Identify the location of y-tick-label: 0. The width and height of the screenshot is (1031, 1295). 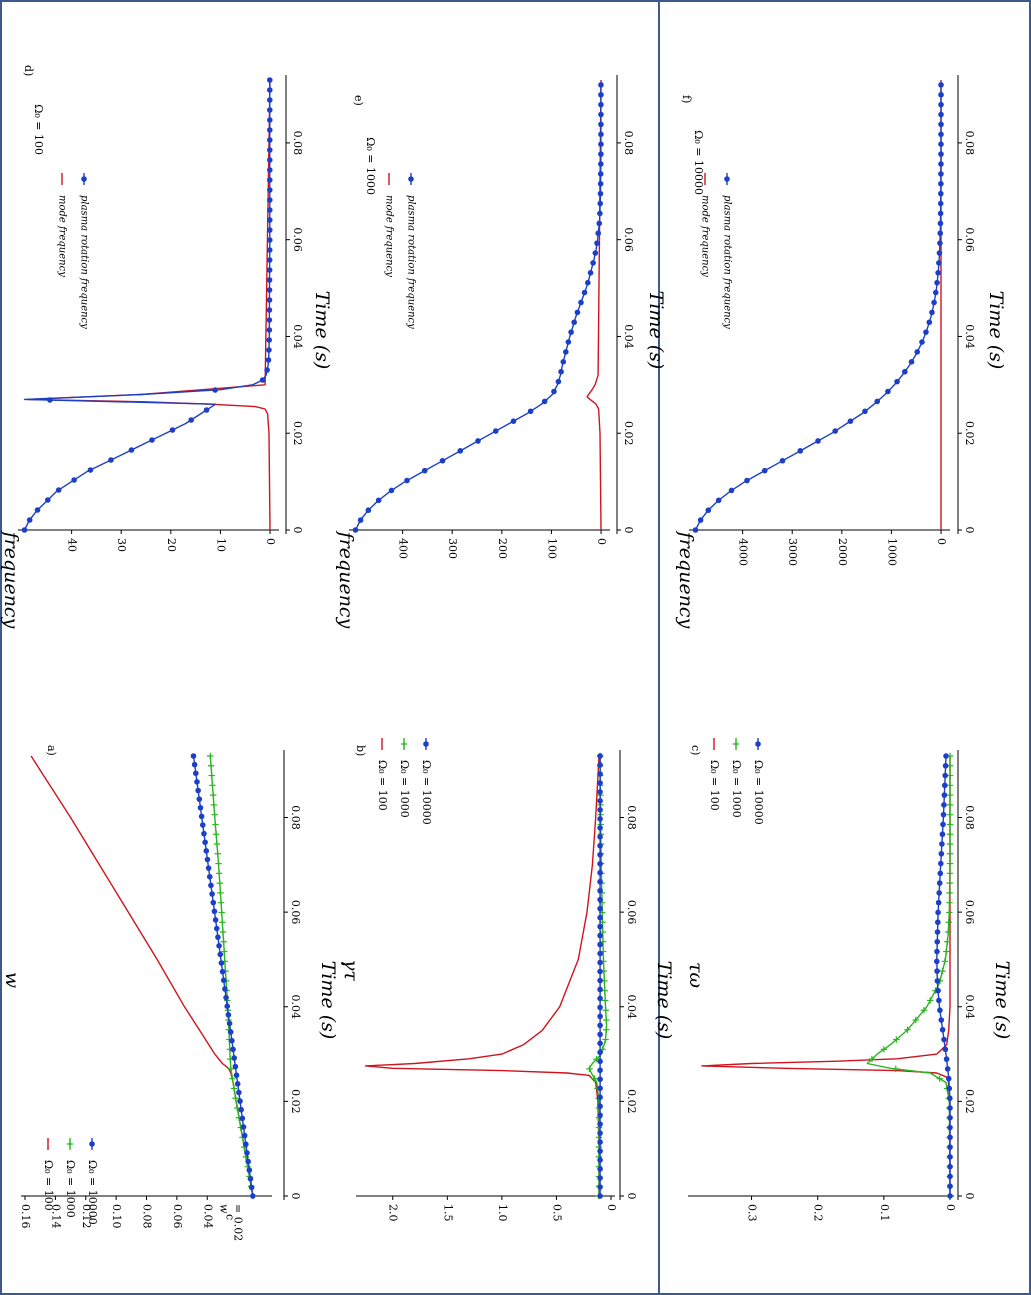
(941, 541).